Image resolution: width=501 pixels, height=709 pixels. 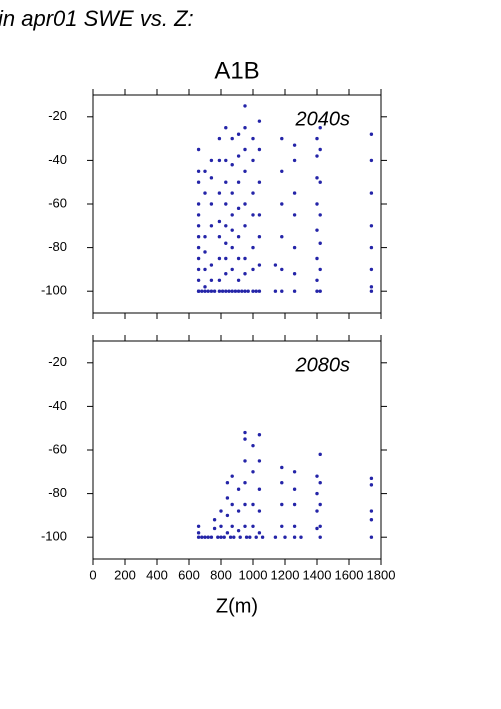 What do you see at coordinates (92, 574) in the screenshot?
I see `x-tick-label: 0` at bounding box center [92, 574].